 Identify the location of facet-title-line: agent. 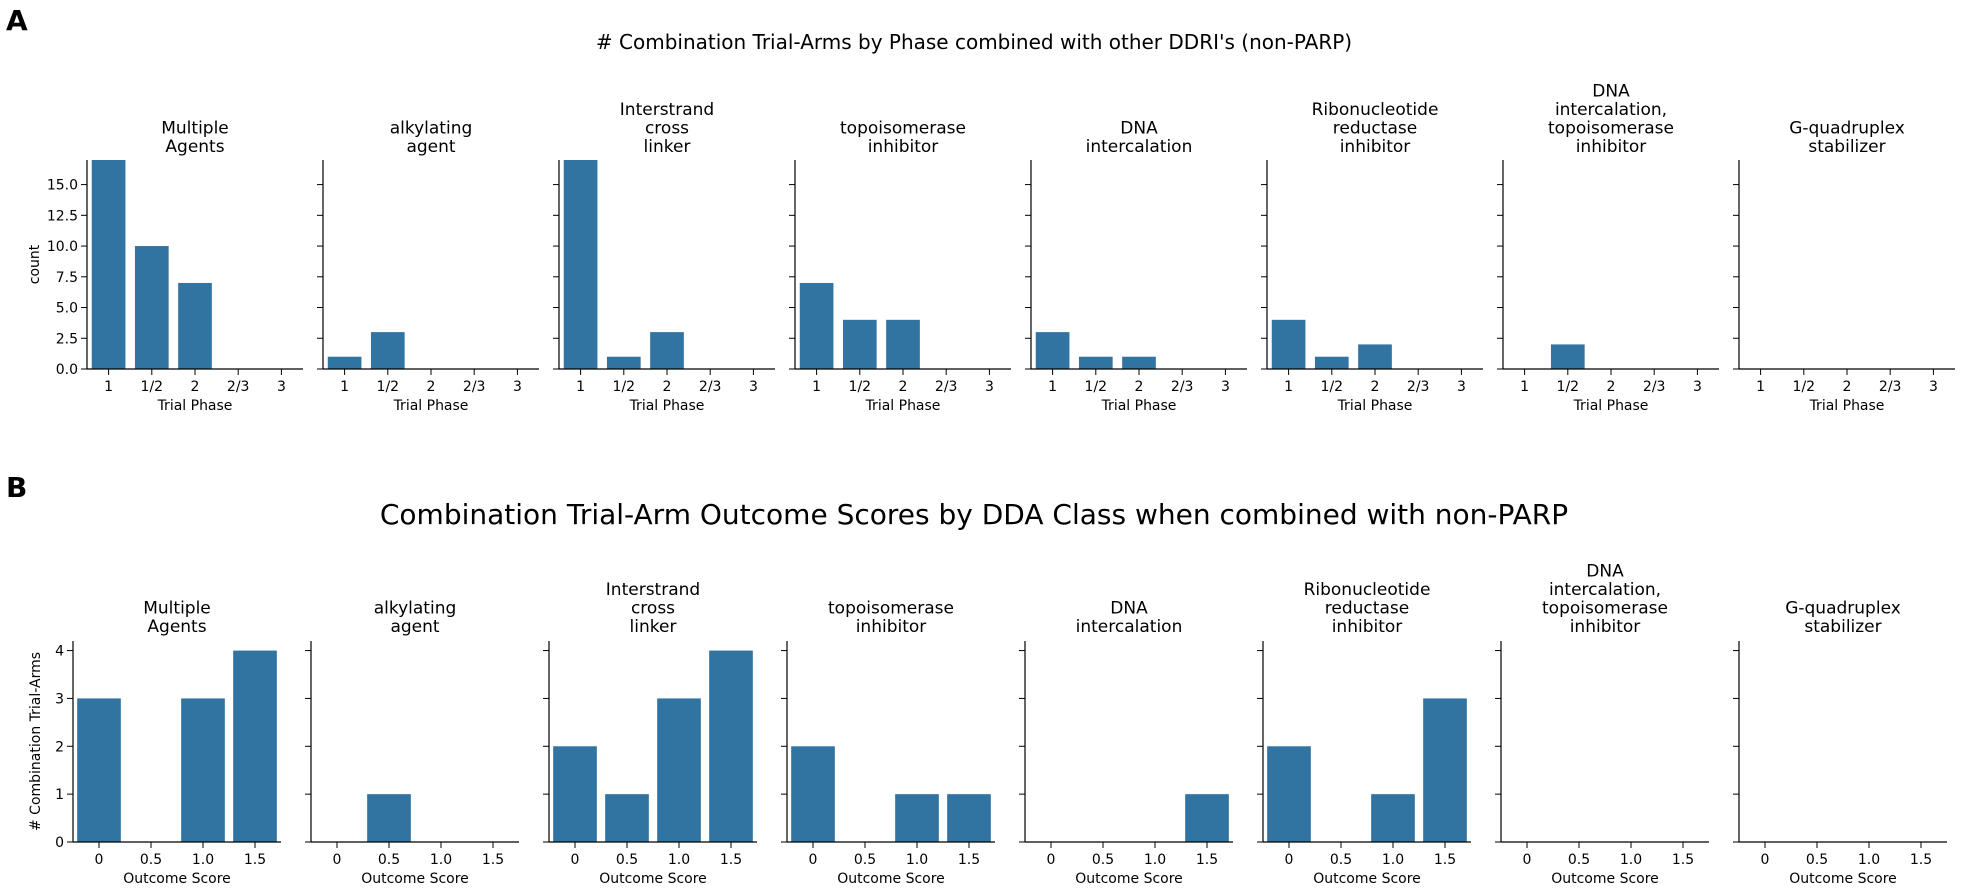
(430, 147).